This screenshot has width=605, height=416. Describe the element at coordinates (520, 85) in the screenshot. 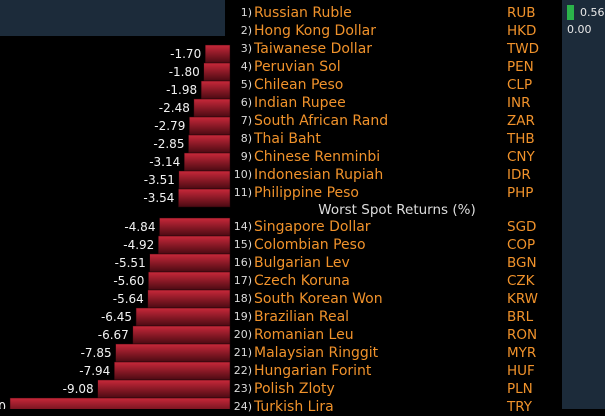

I see `currency-code: CLP` at that location.